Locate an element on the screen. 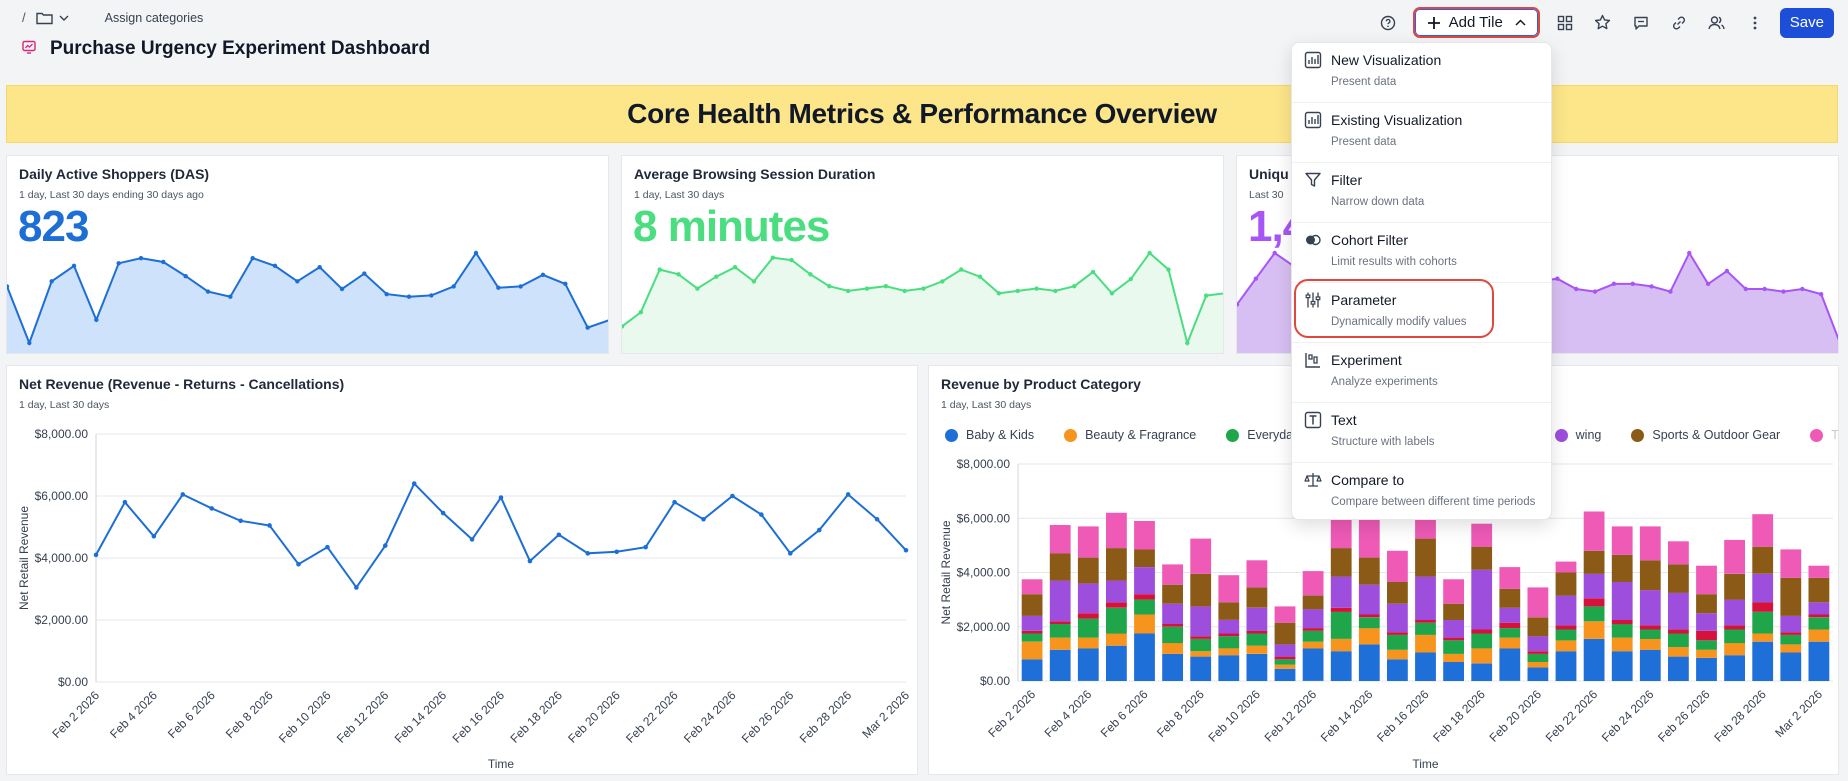 The height and width of the screenshot is (781, 1848). legend-item: wing is located at coordinates (1577, 435).